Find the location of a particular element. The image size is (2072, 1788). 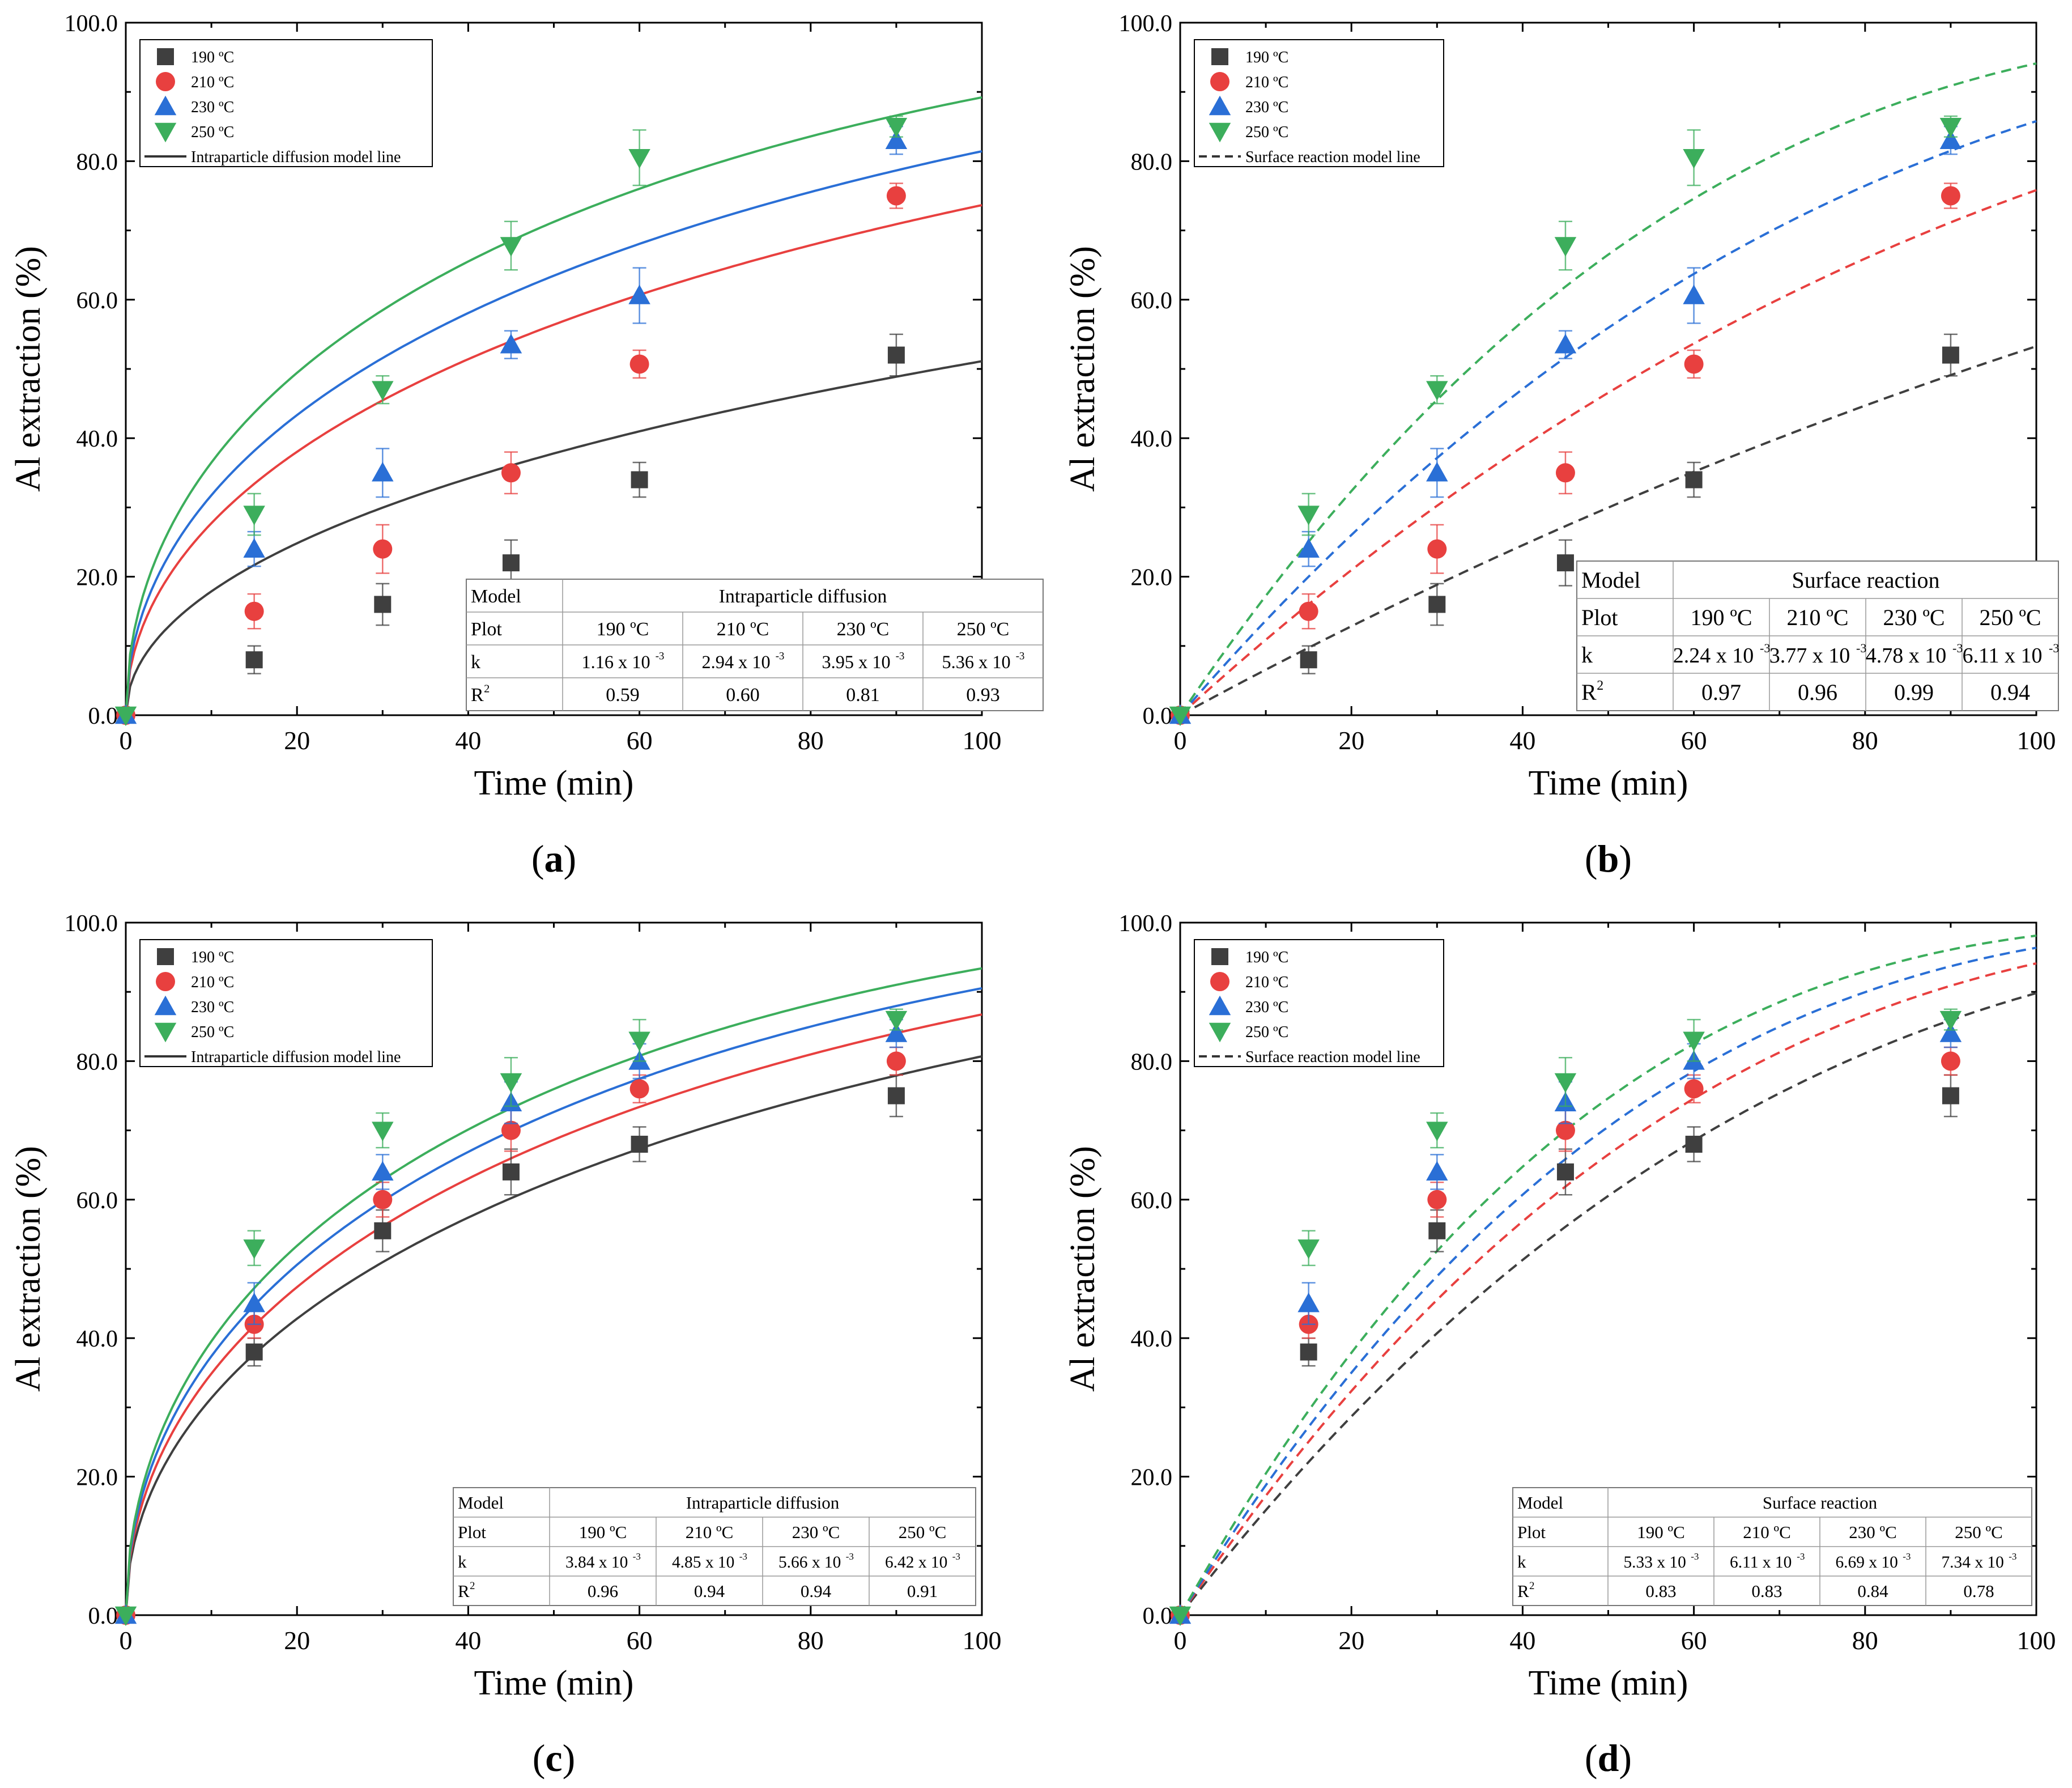

model-curve-c210 is located at coordinates (554, 1314).